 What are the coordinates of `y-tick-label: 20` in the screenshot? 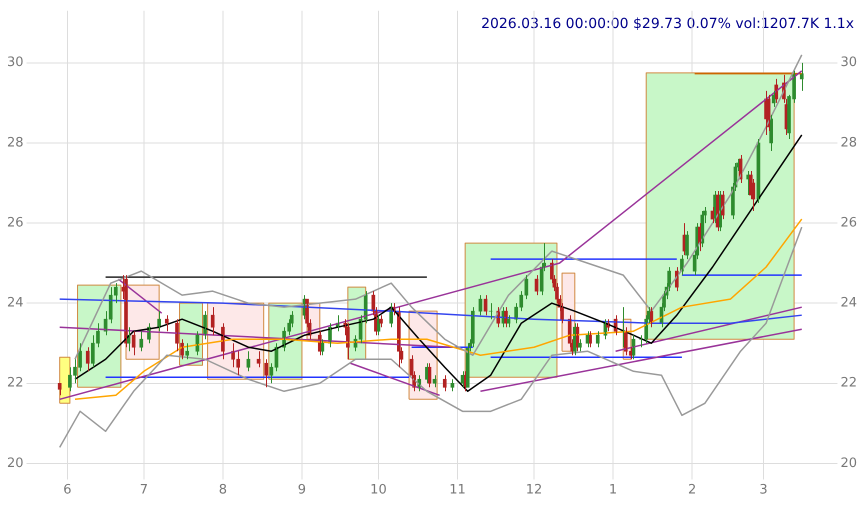 It's located at (15, 463).